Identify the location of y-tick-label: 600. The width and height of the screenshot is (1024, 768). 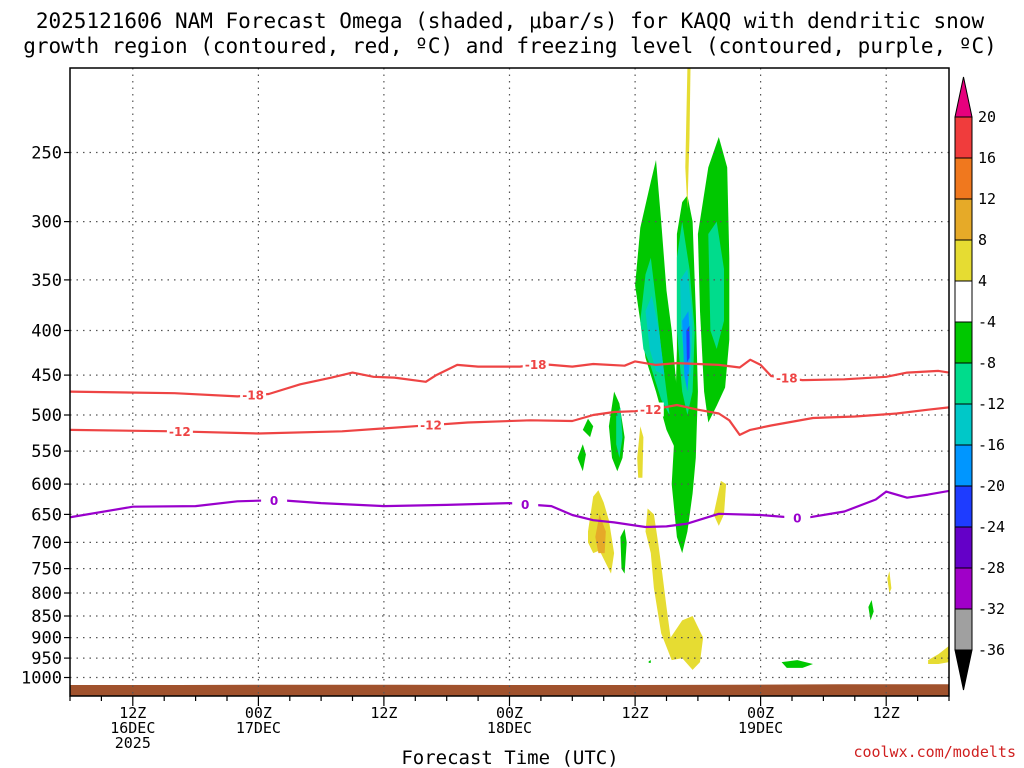
(46, 485).